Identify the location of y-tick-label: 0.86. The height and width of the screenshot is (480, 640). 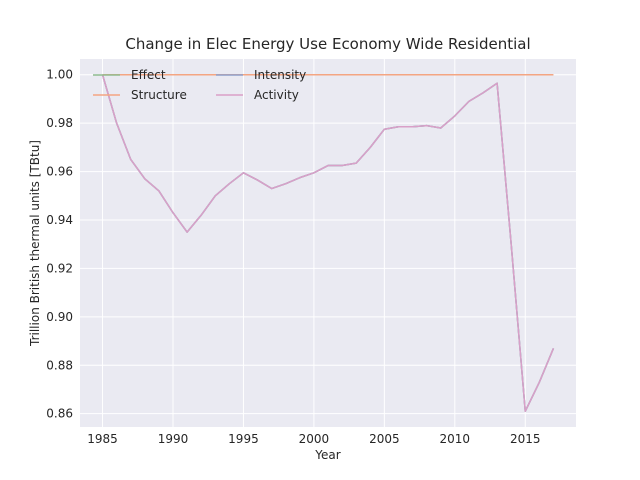
(59, 414).